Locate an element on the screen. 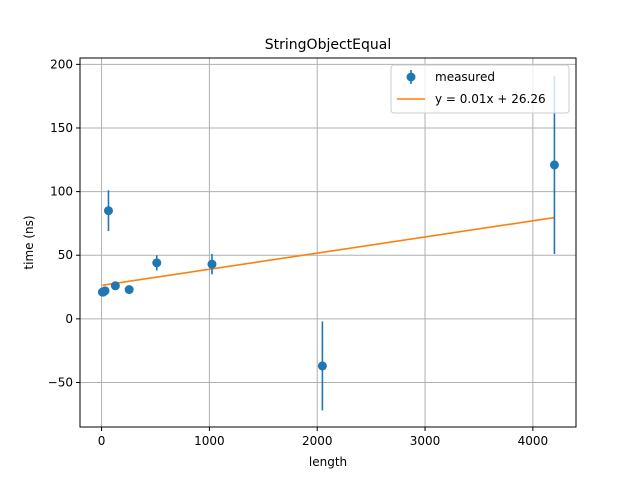  y-tick-label: 50 is located at coordinates (65, 255).